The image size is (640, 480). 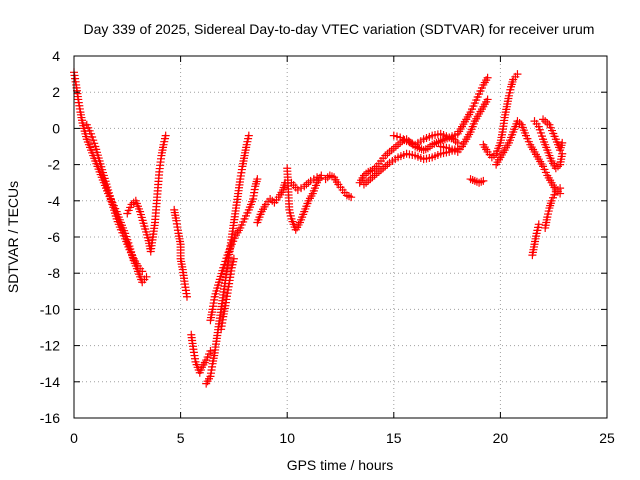 I want to click on y-tick-label: 4, so click(x=56, y=56).